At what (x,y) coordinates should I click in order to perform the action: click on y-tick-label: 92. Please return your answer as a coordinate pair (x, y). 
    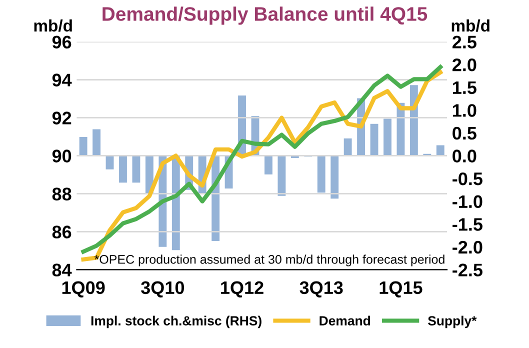
    Looking at the image, I should click on (62, 118).